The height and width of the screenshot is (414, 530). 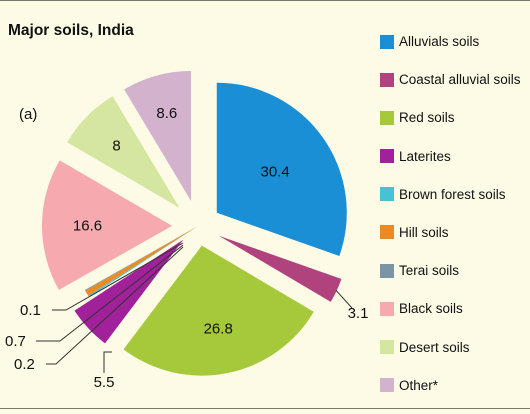 I want to click on legend-label: Other*, so click(x=419, y=385).